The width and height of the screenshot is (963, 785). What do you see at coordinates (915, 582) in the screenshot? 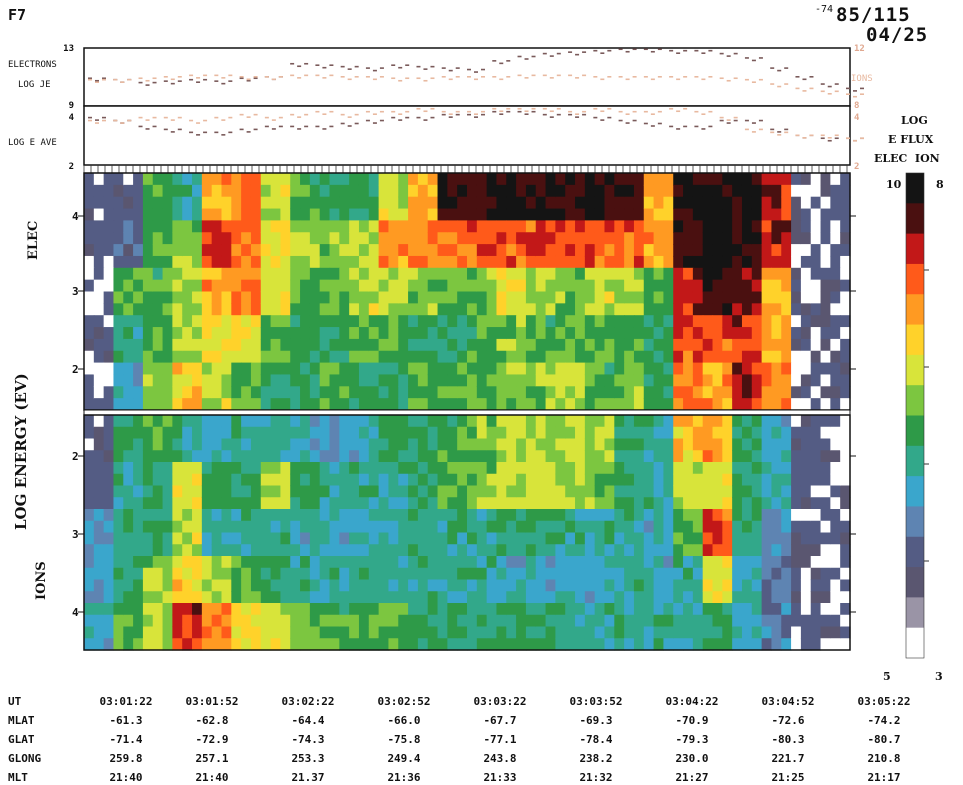
I see `colorbar-swatch` at bounding box center [915, 582].